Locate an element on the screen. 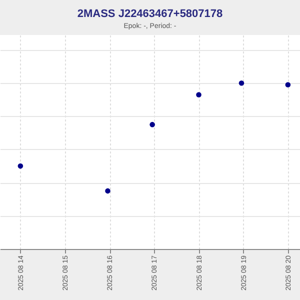  chart-title: 2MASS J22463467+5807178 is located at coordinates (150, 14).